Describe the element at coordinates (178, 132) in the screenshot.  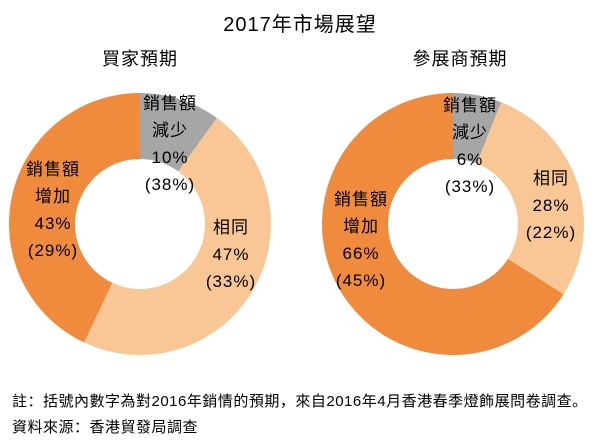
I see `donut-segment-0-銷售額減少` at that location.